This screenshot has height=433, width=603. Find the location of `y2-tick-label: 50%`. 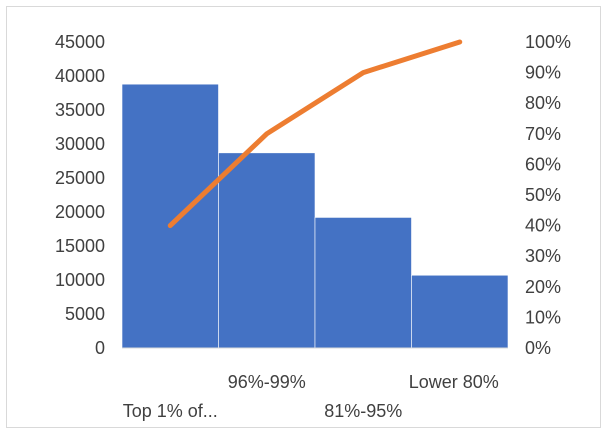

y2-tick-label: 50% is located at coordinates (543, 195).